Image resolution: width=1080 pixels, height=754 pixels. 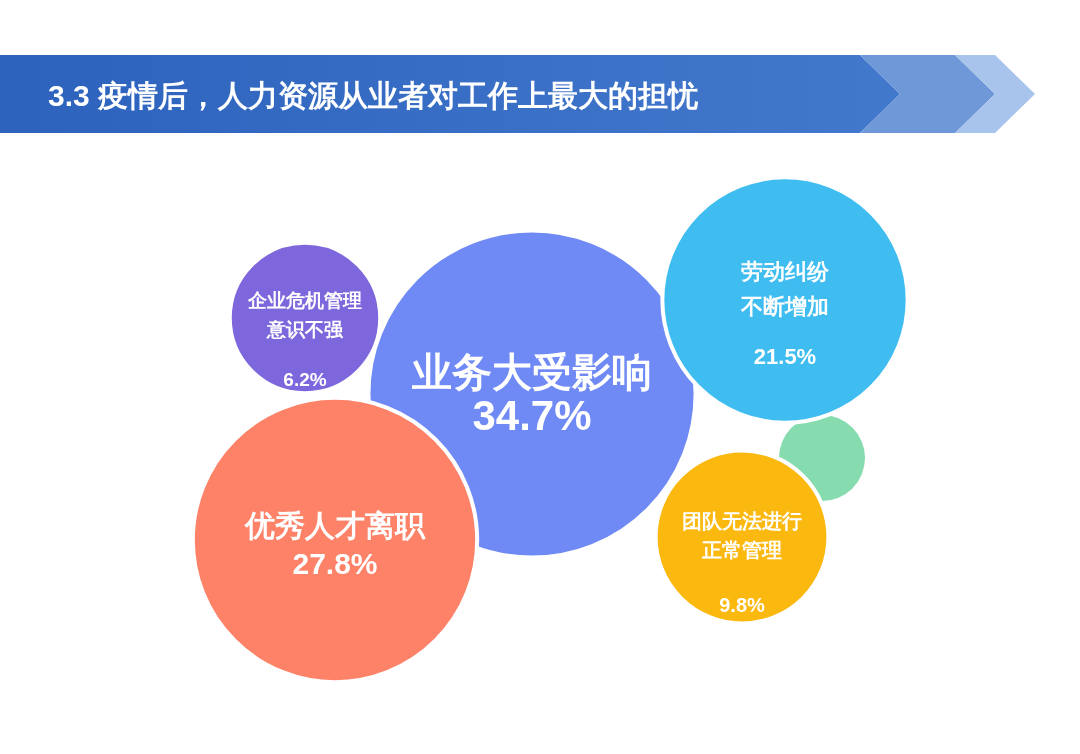 I want to click on title: 3.3 疫情后，人力资源从业者对工作上最大的担忧, so click(x=373, y=95).